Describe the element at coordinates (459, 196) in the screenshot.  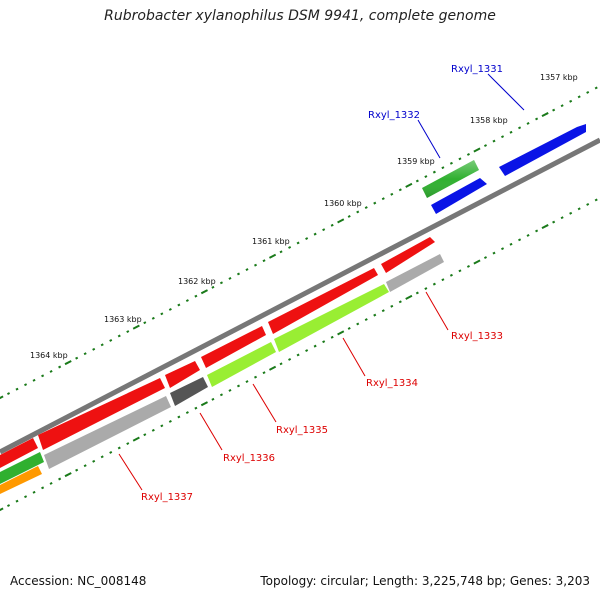
I see `gene-blue-small` at that location.